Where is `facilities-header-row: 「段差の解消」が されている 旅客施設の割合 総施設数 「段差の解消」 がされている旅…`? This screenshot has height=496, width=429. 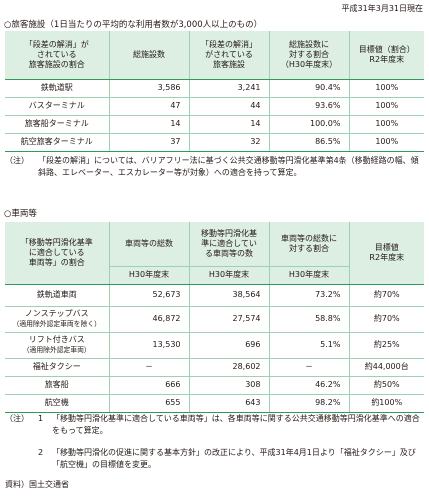 facilities-header-row: 「段差の解消」が されている 旅客施設の割合 総施設数 「段差の解消」 がされている旅… is located at coordinates (214, 55).